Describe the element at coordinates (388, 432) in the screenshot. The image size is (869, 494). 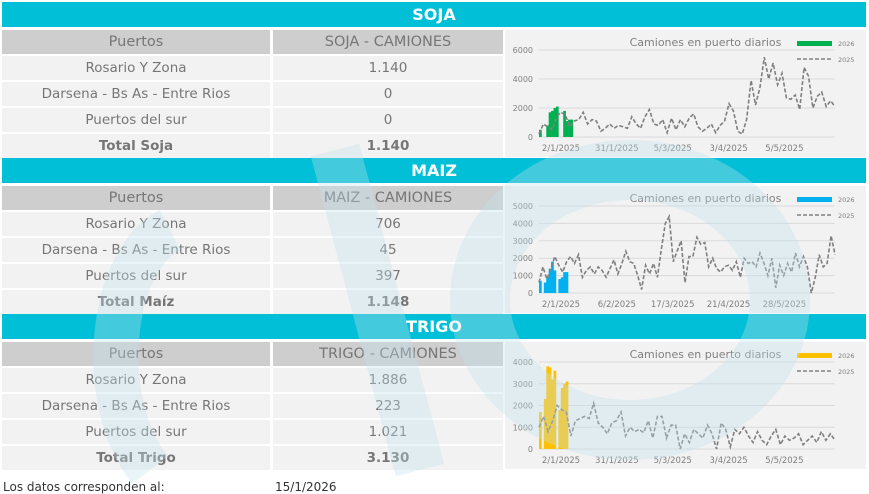
I see `row-truck-value: 1.021` at that location.